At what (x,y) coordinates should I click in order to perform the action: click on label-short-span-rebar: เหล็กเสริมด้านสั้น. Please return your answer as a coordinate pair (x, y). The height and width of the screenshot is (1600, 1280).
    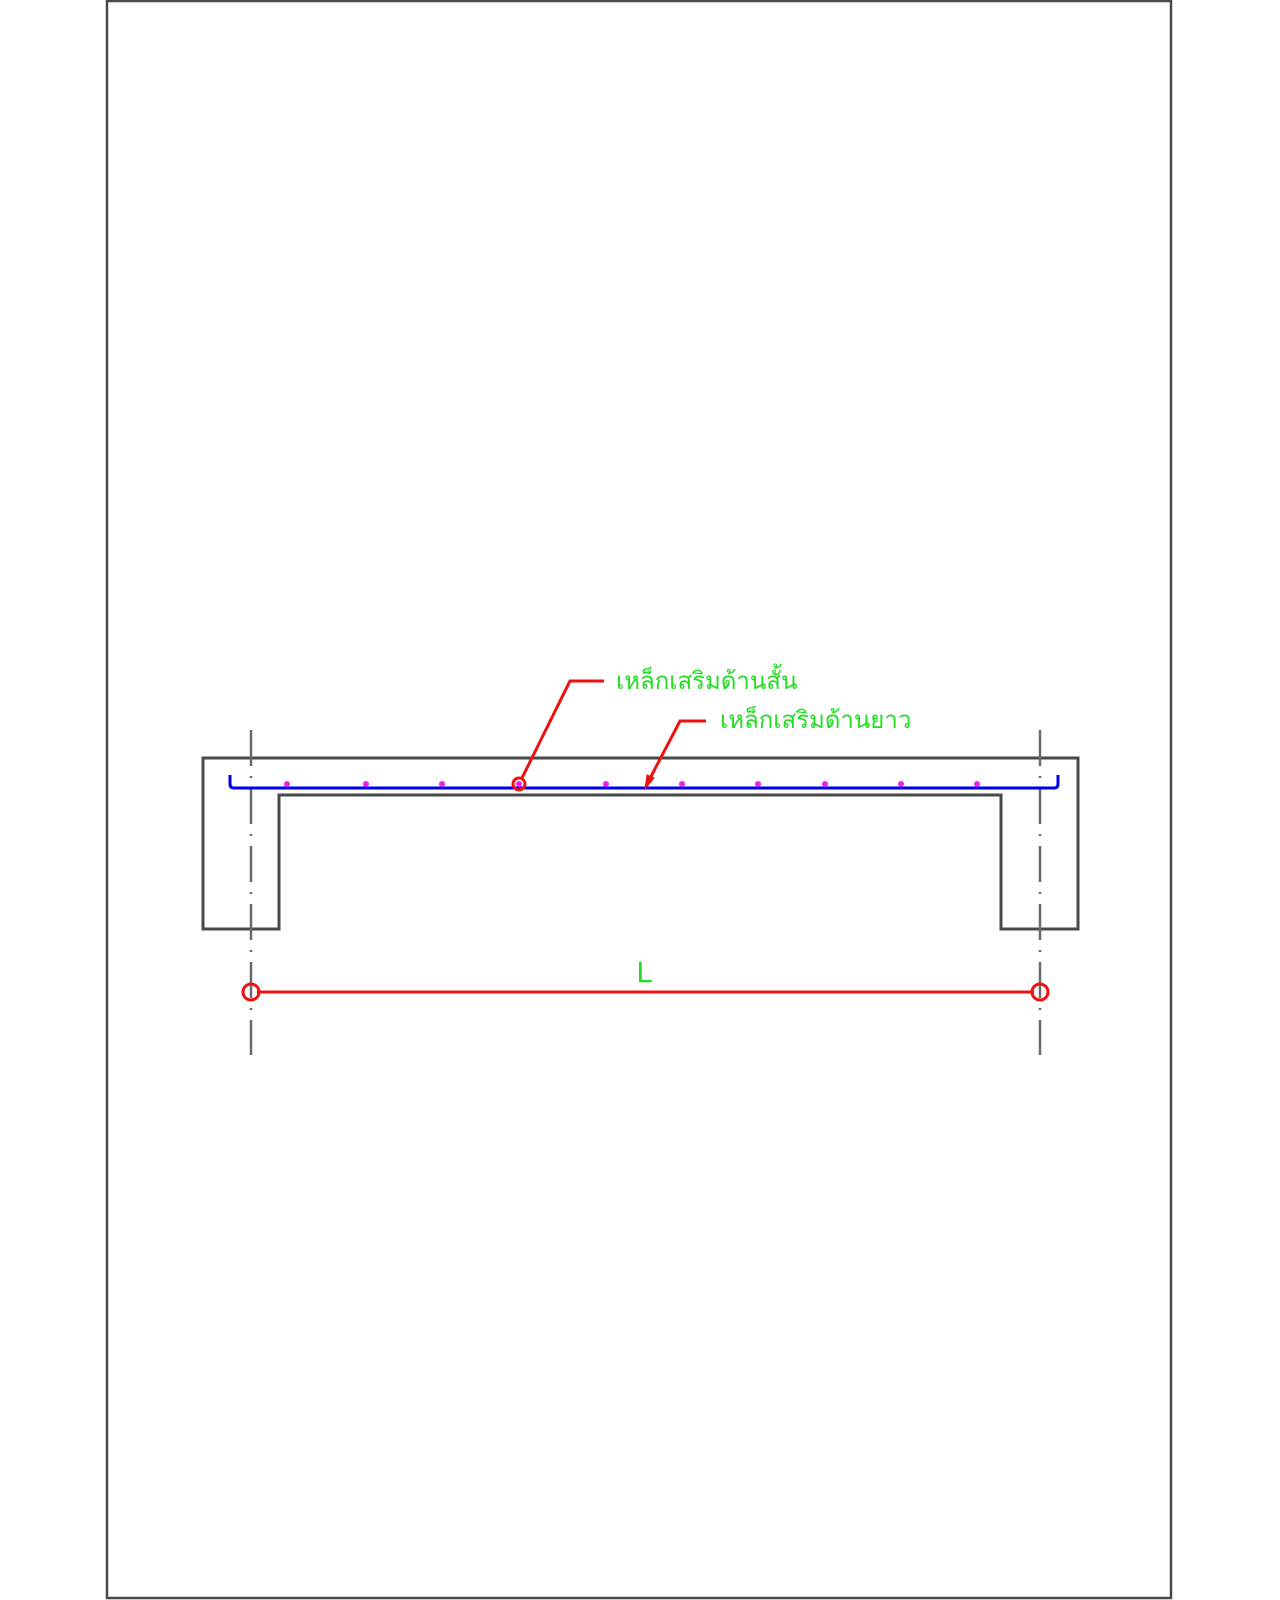
    Looking at the image, I should click on (706, 679).